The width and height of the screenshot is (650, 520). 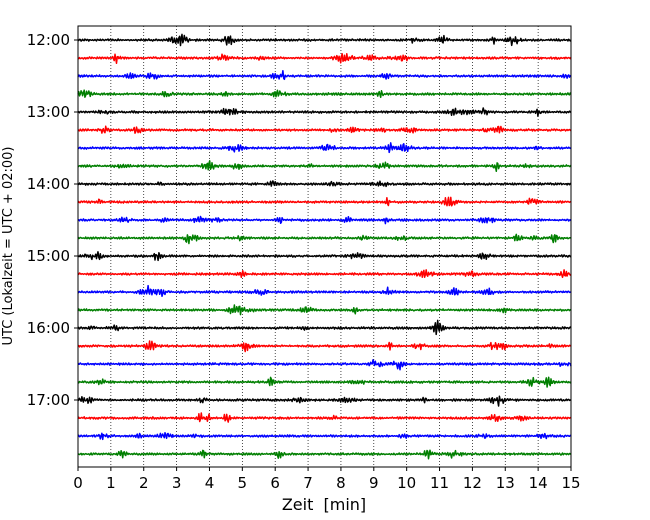 What do you see at coordinates (210, 483) in the screenshot?
I see `x-tick-label: 4` at bounding box center [210, 483].